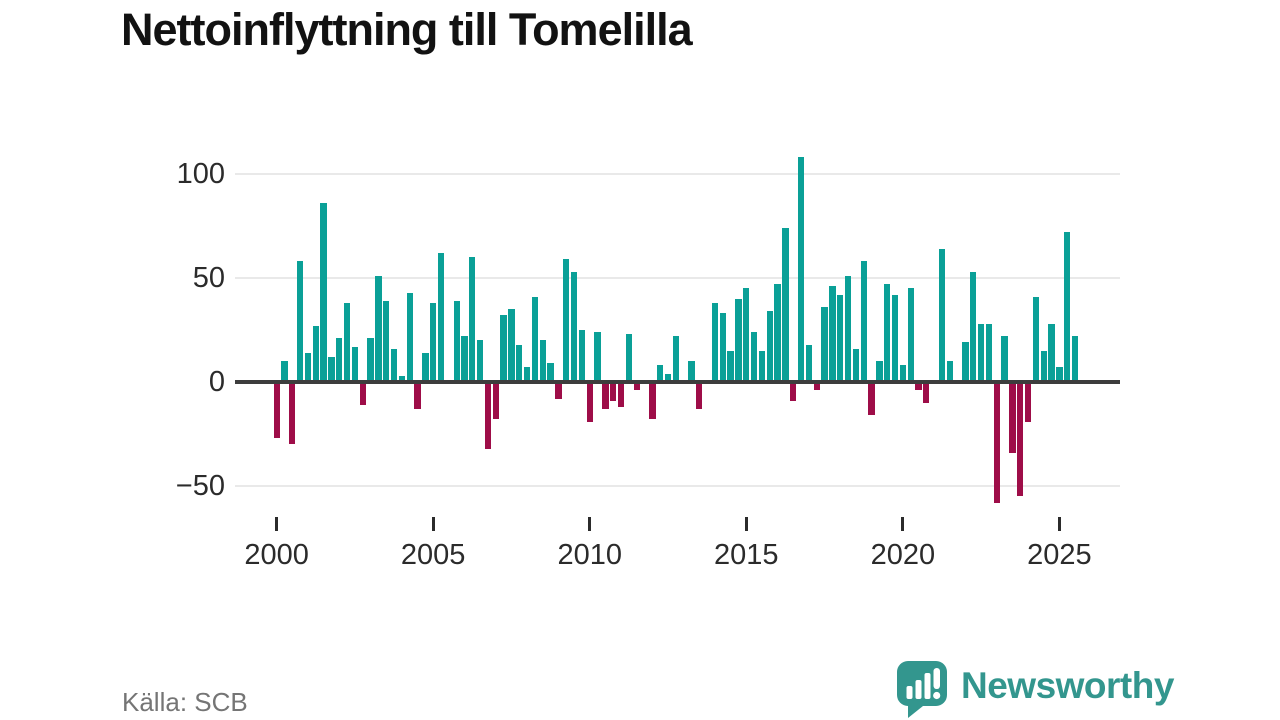 This screenshot has width=1280, height=720. I want to click on bar-2010-q4, so click(613, 391).